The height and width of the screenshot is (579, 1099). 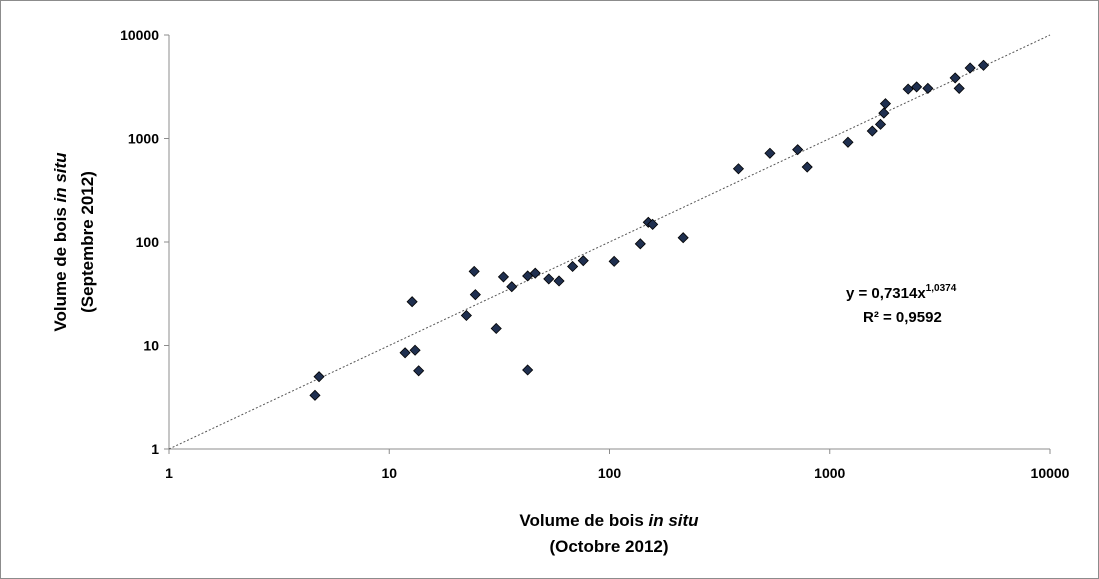 What do you see at coordinates (901, 292) in the screenshot?
I see `trendline-equation: y = 0,7314x1,0374` at bounding box center [901, 292].